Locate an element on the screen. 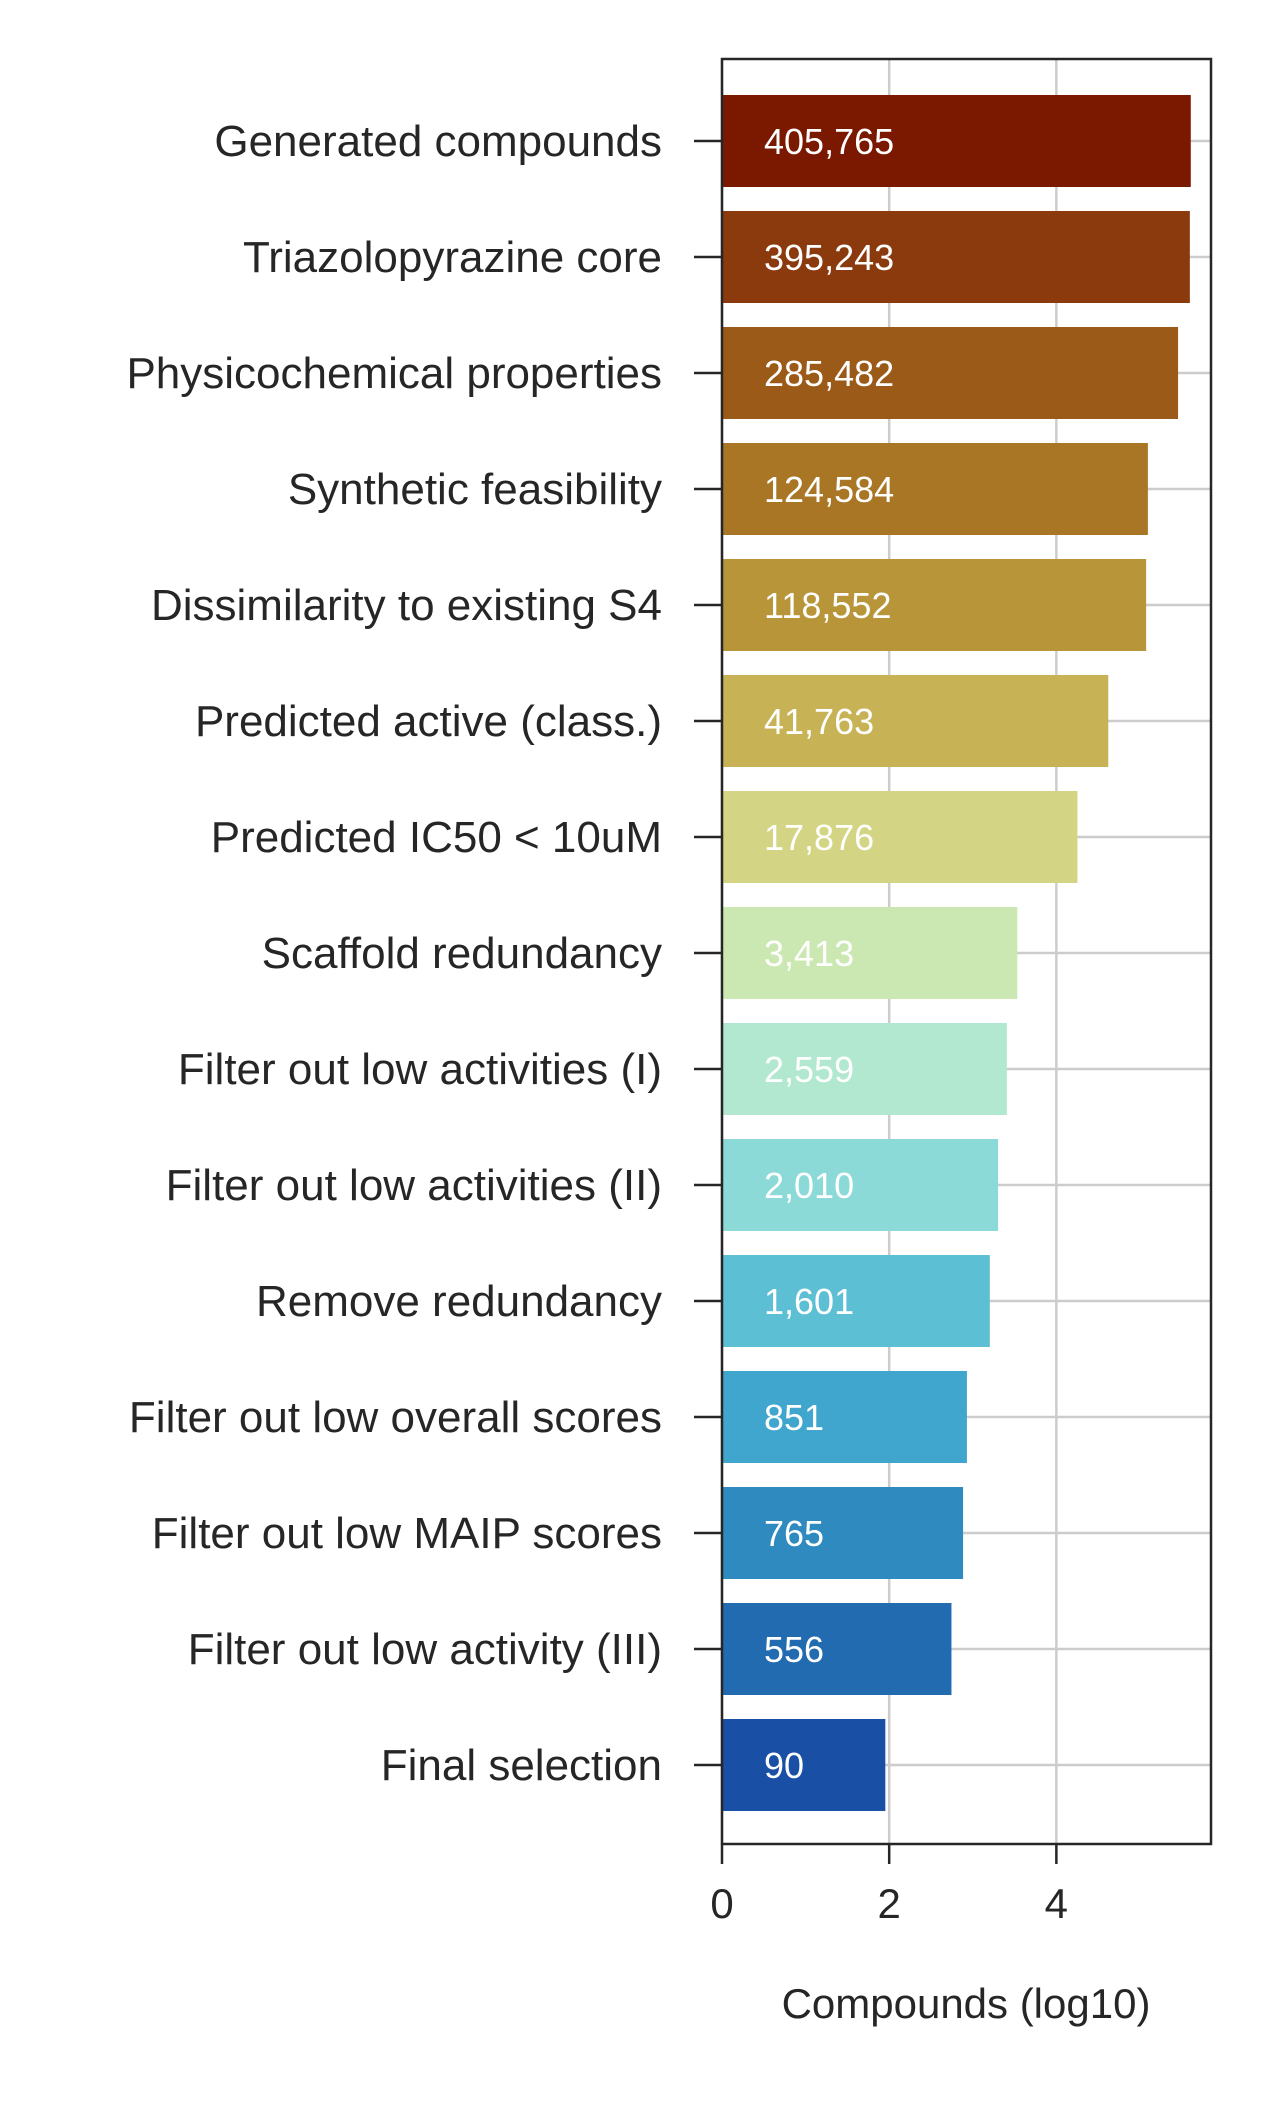  bar-value-label: 3,413 is located at coordinates (809, 953).